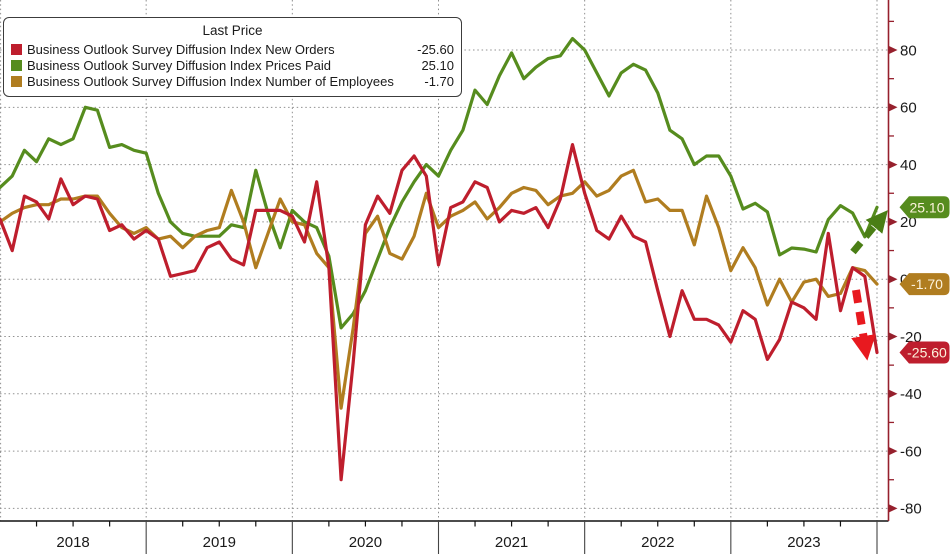 The height and width of the screenshot is (554, 951). Describe the element at coordinates (444, 537) in the screenshot. I see `bottom-axis: 2018 2019 2020 2021 2022 2023` at that location.